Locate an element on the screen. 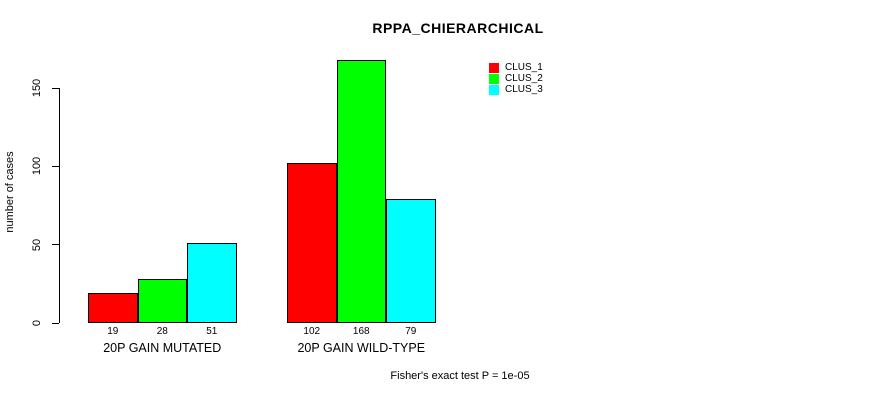 The width and height of the screenshot is (890, 400). chart-title: RPPA_CHIERARCHICAL is located at coordinates (458, 28).